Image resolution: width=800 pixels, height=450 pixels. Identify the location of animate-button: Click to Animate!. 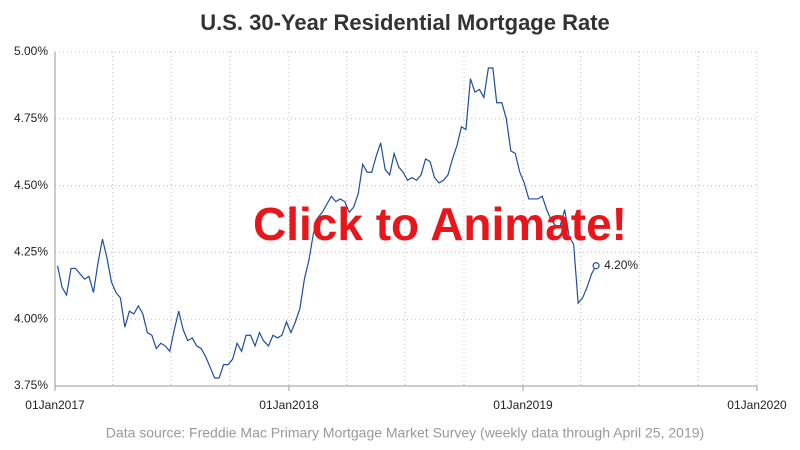
(440, 224).